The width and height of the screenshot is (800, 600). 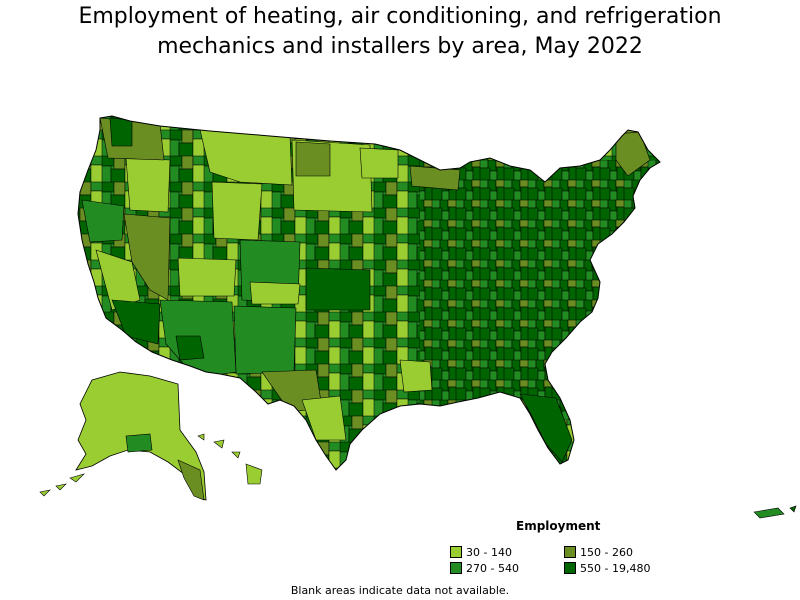 What do you see at coordinates (313, 159) in the screenshot?
I see `region-north-dakota-east` at bounding box center [313, 159].